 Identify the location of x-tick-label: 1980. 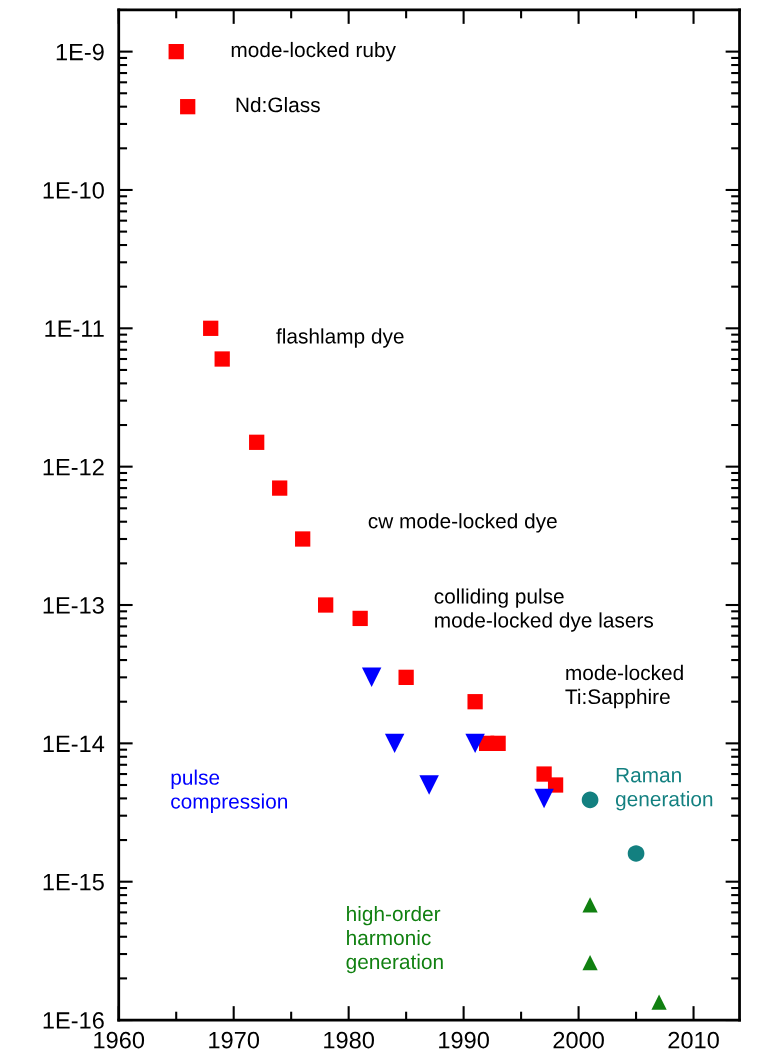
(349, 1040).